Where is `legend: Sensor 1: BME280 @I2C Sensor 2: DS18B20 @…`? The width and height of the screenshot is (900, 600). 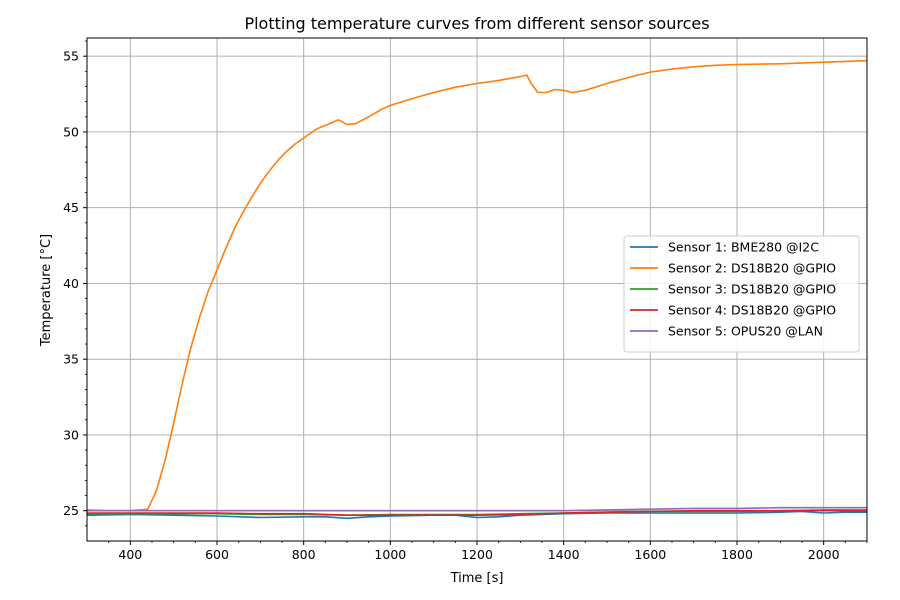 legend: Sensor 1: BME280 @I2C Sensor 2: DS18B20 @… is located at coordinates (741, 294).